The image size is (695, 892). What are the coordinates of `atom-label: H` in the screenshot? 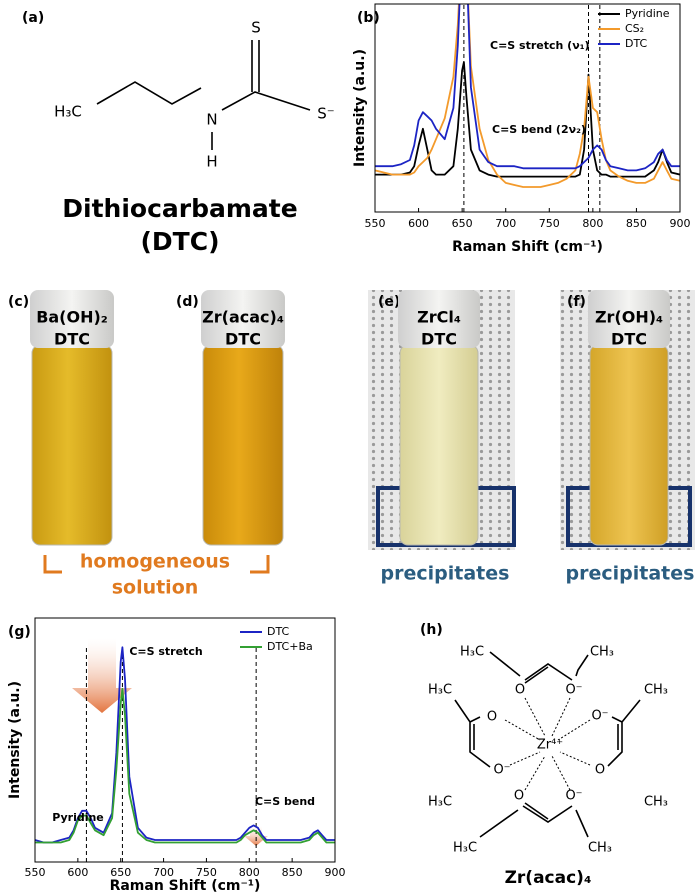 It's located at (211, 162).